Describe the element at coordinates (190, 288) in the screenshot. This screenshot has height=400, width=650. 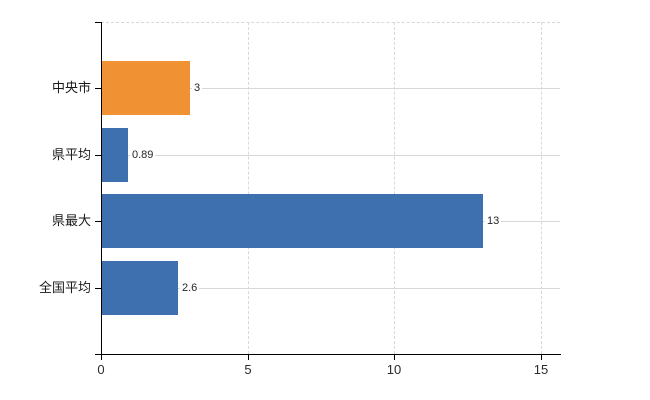
I see `bar-value-label: 2.6` at that location.